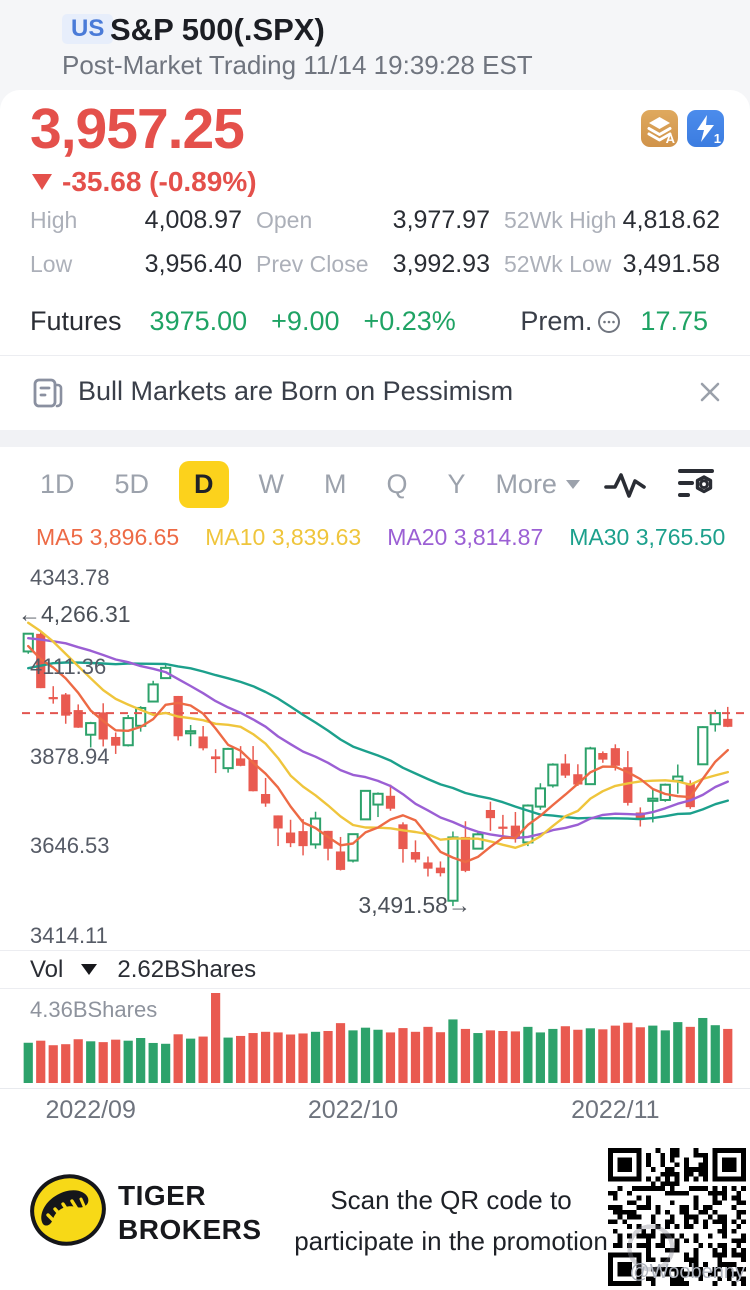 This screenshot has width=750, height=1290. I want to click on x-axis-labels: 2022/09 2022/10 2022/11, so click(375, 1113).